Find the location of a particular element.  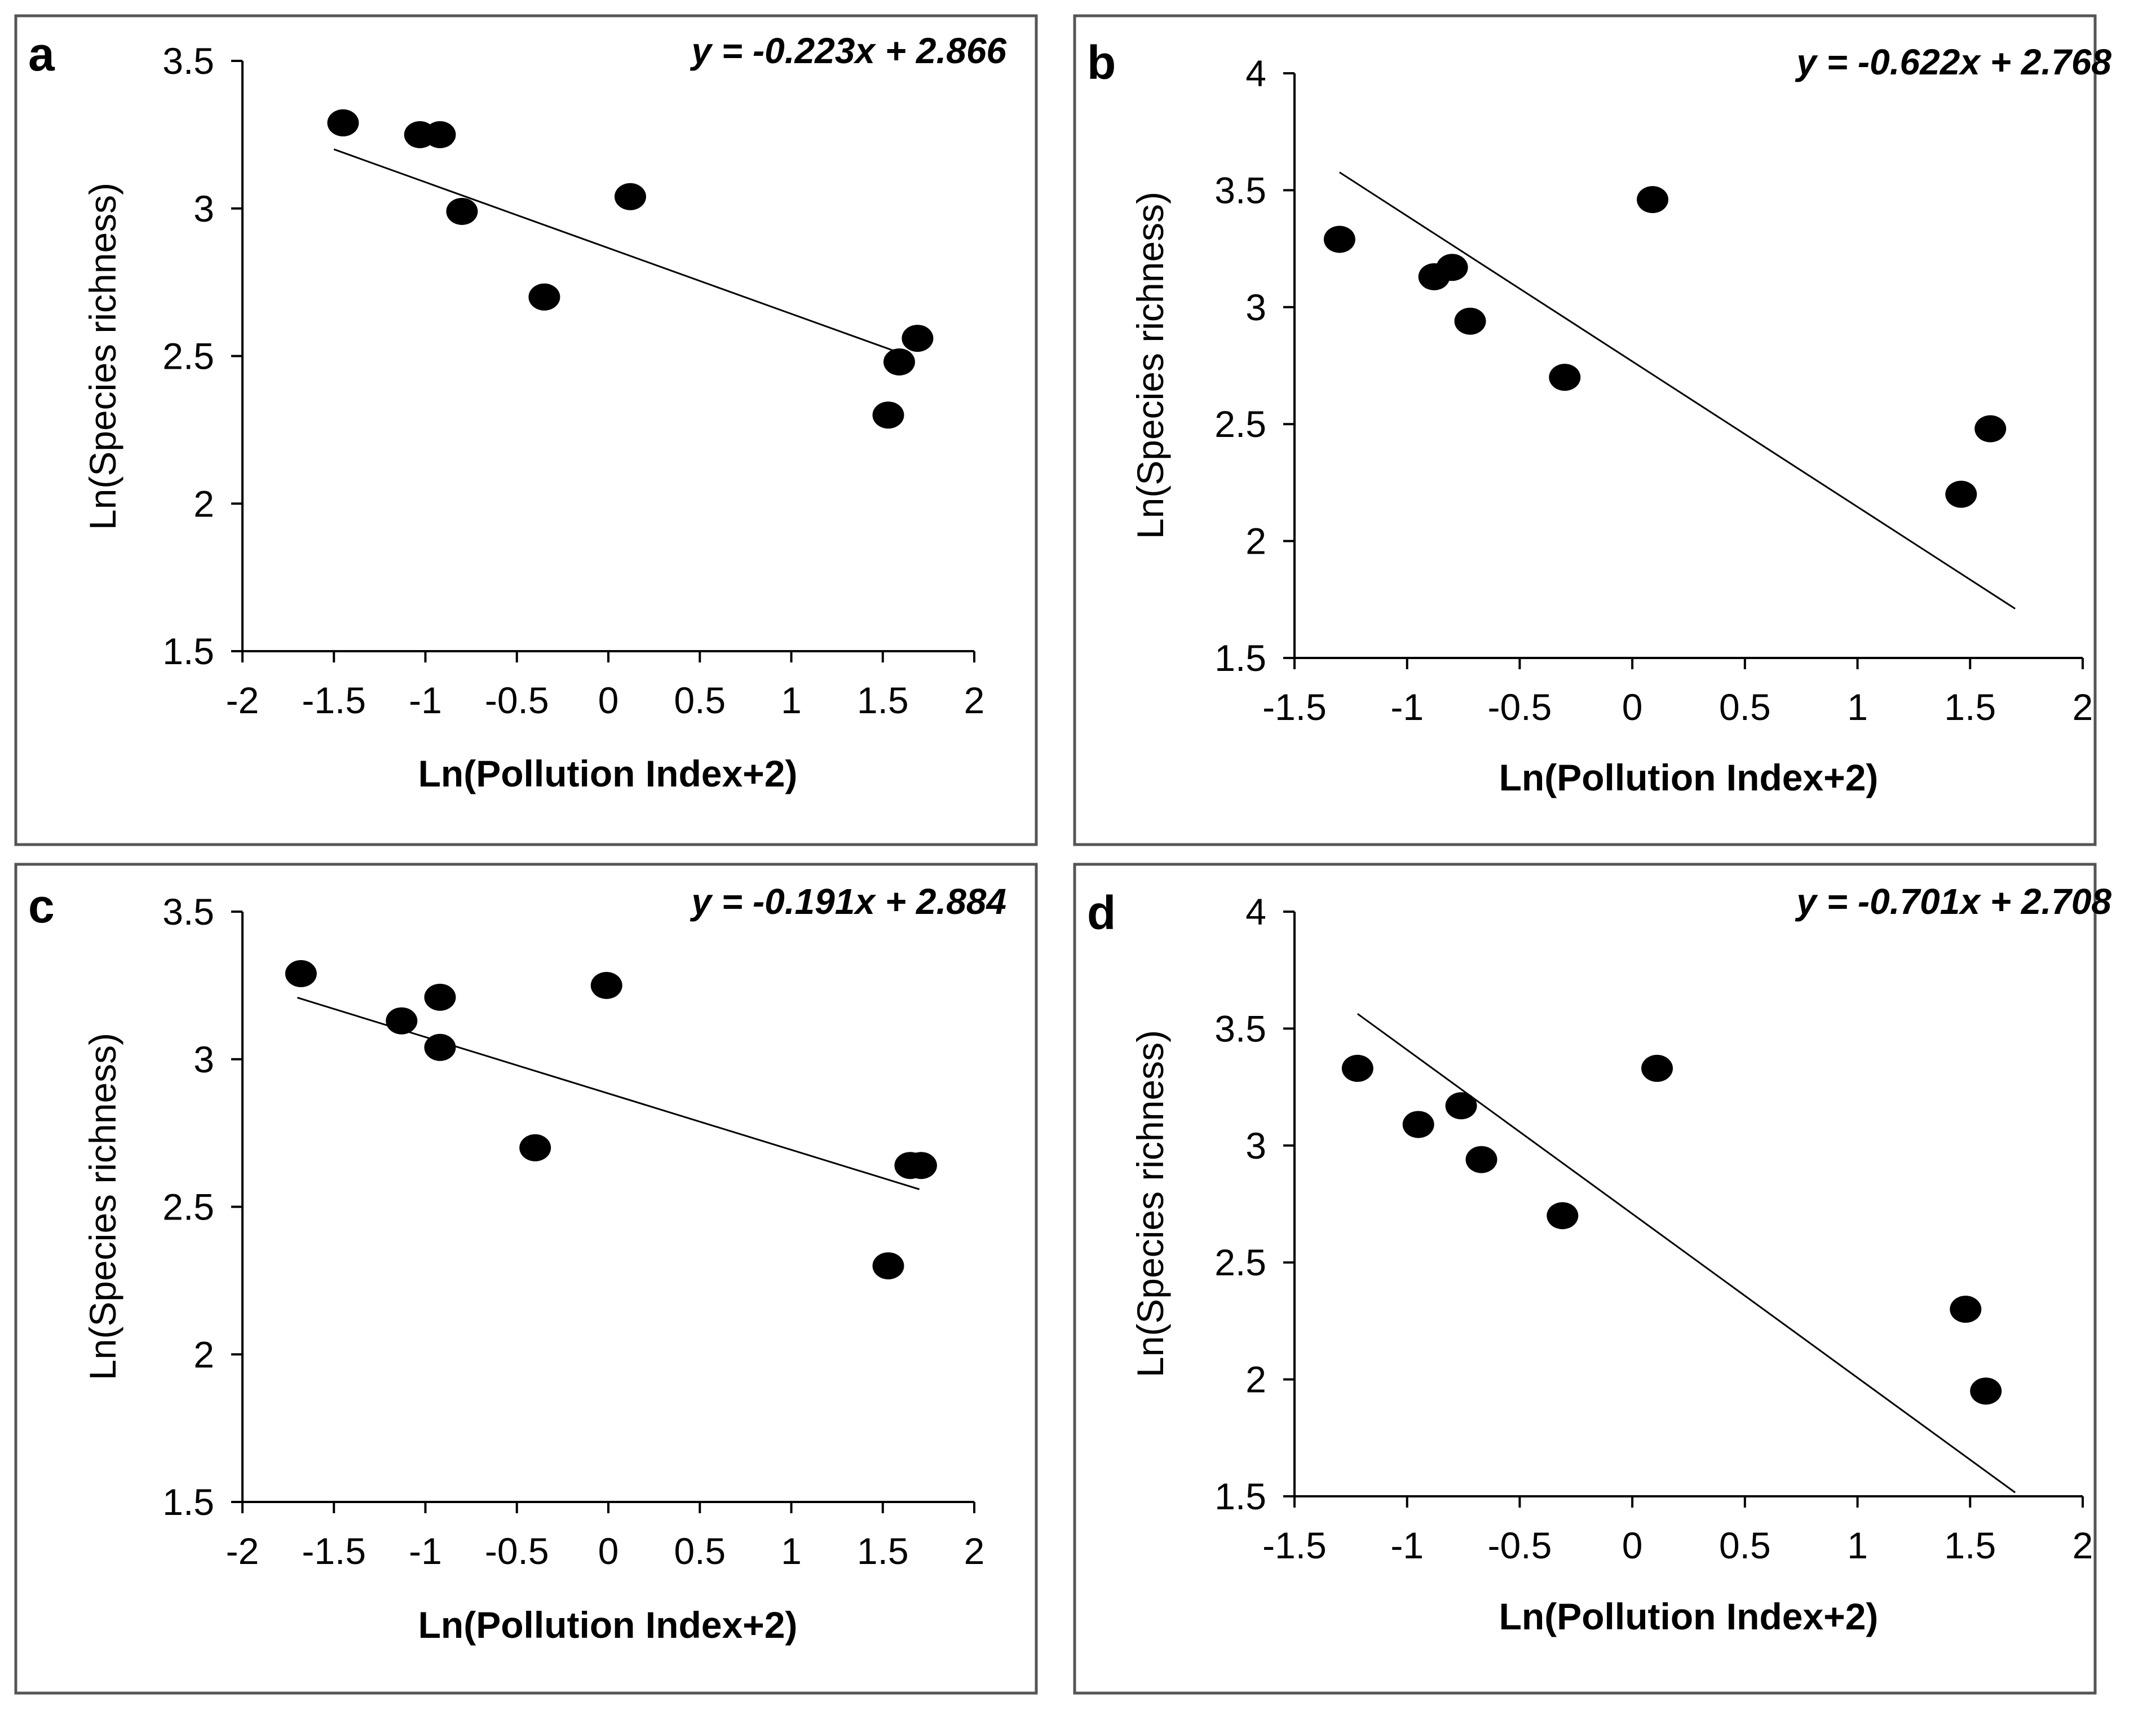

regression-equation: y = -0.223x + 2.866 is located at coordinates (848, 51).